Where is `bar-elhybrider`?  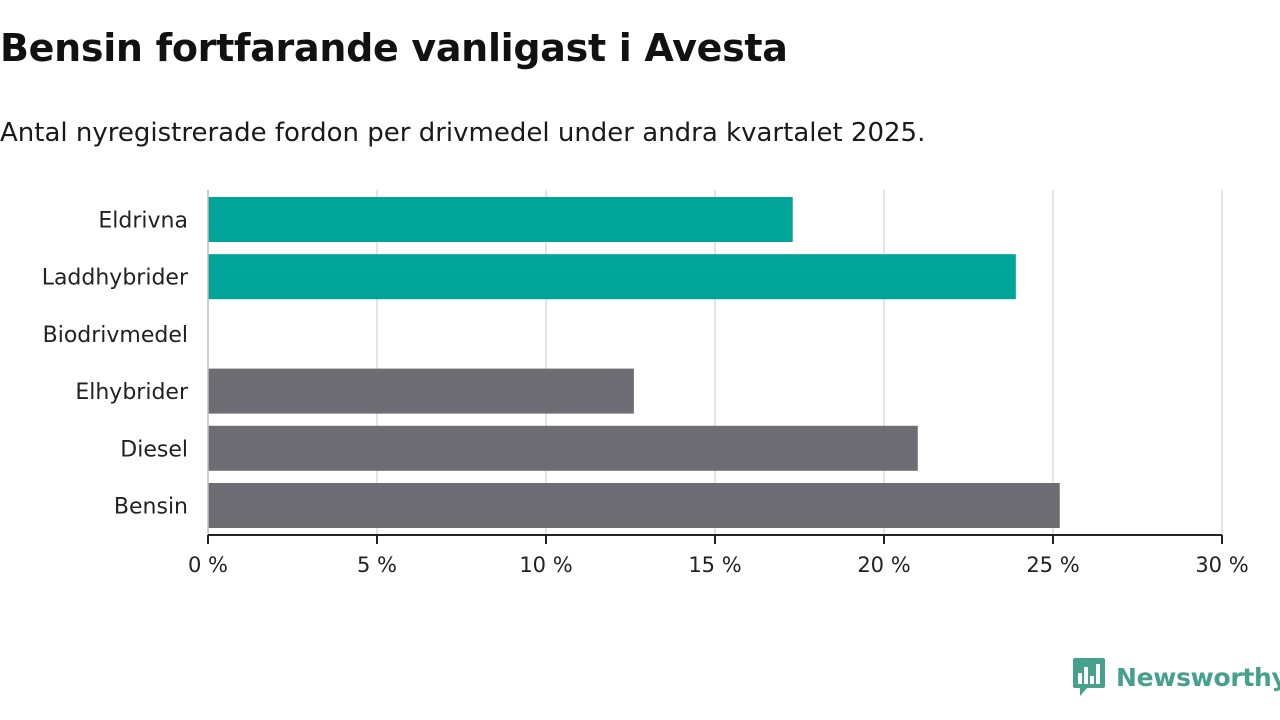 bar-elhybrider is located at coordinates (421, 391).